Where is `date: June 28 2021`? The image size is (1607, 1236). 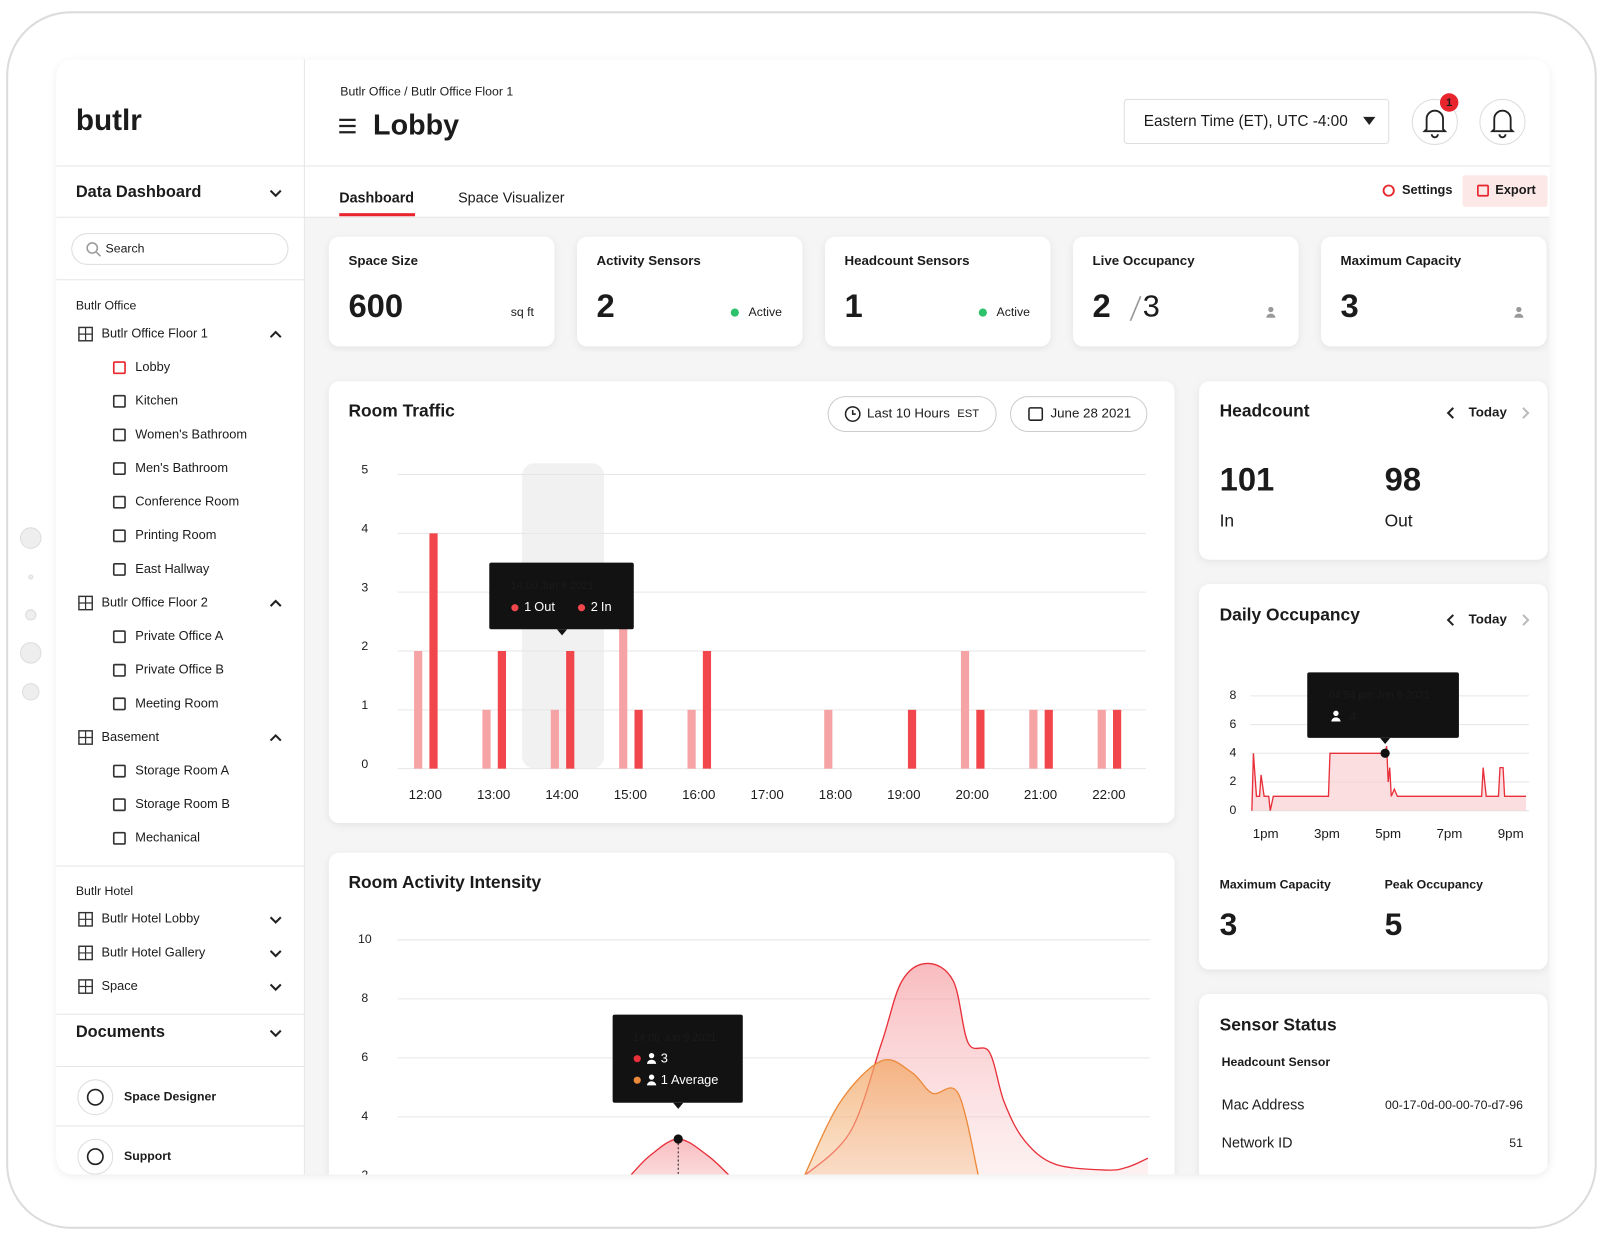
date: June 28 2021 is located at coordinates (1090, 413).